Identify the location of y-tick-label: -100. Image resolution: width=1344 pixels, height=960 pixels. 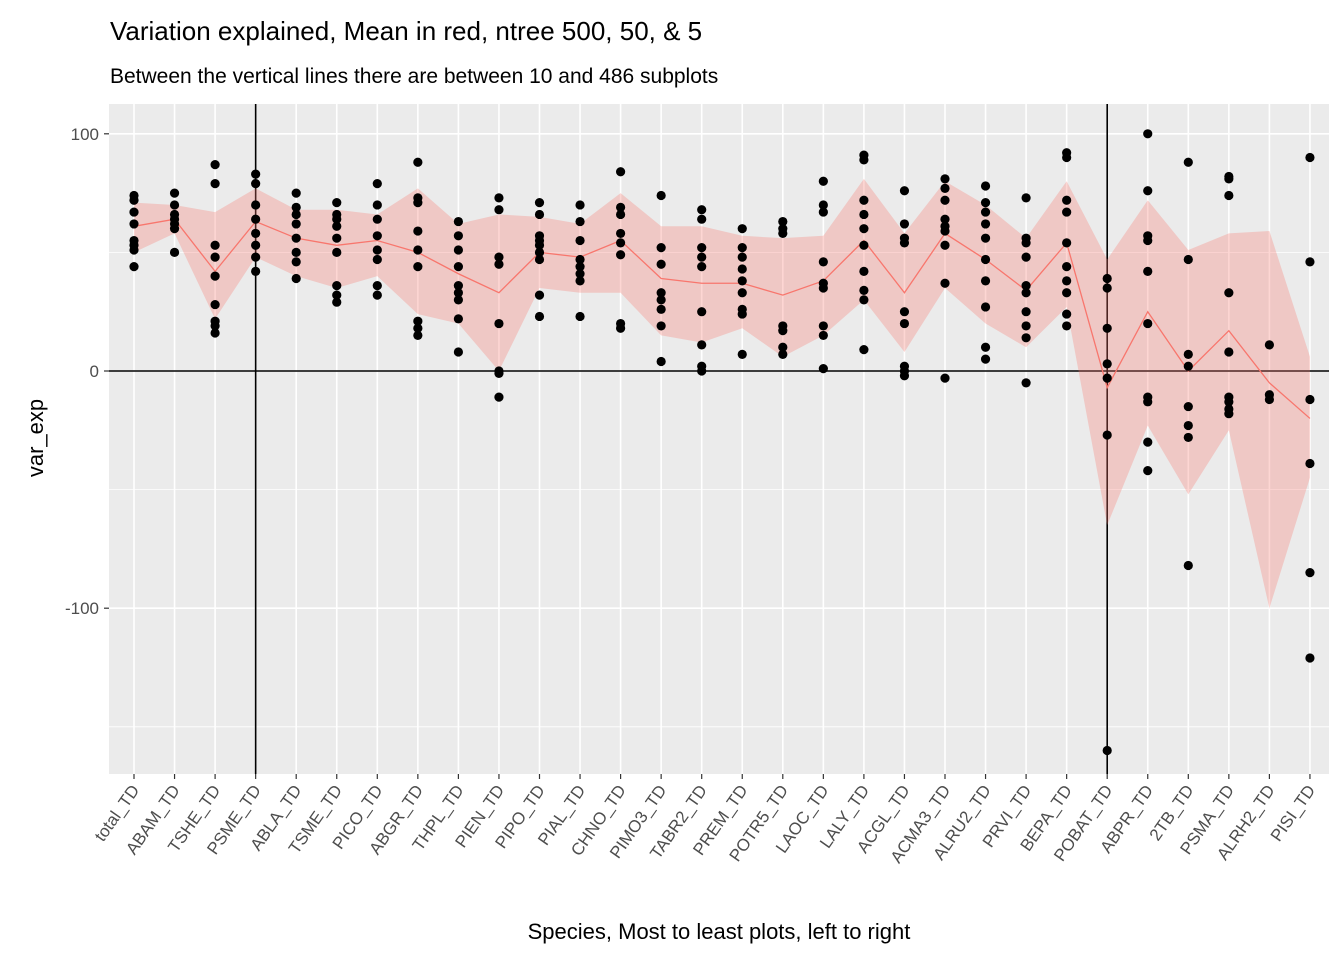
(82, 608).